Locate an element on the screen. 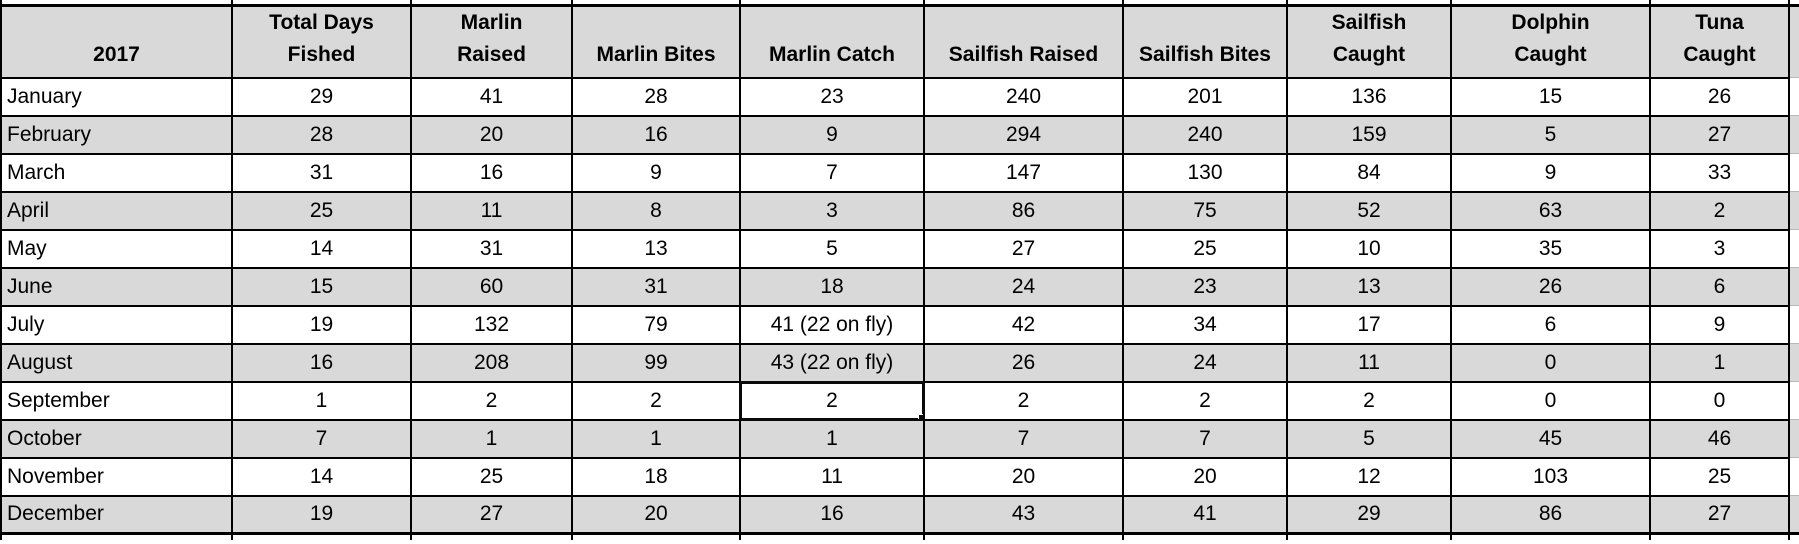 The height and width of the screenshot is (544, 1799). selected-cell: 2 is located at coordinates (832, 400).